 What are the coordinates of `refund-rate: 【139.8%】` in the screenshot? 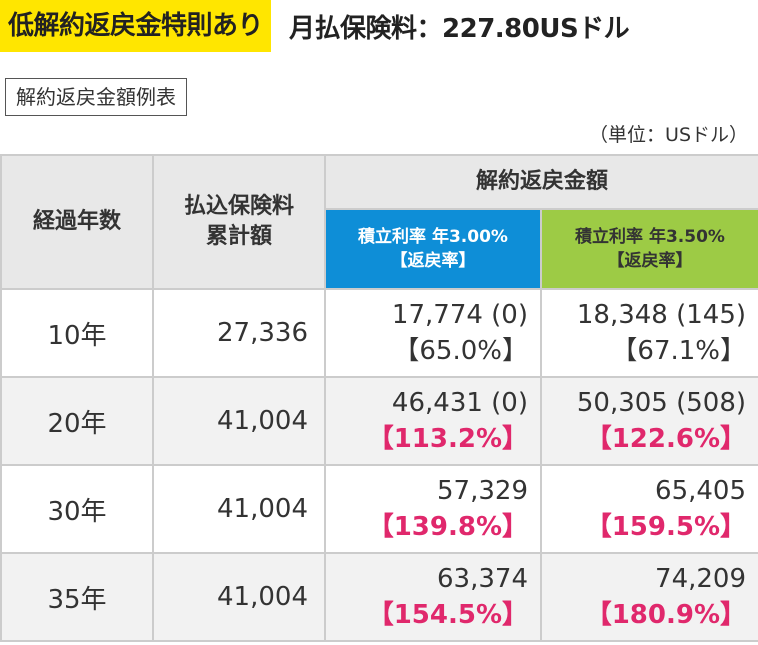 It's located at (447, 527).